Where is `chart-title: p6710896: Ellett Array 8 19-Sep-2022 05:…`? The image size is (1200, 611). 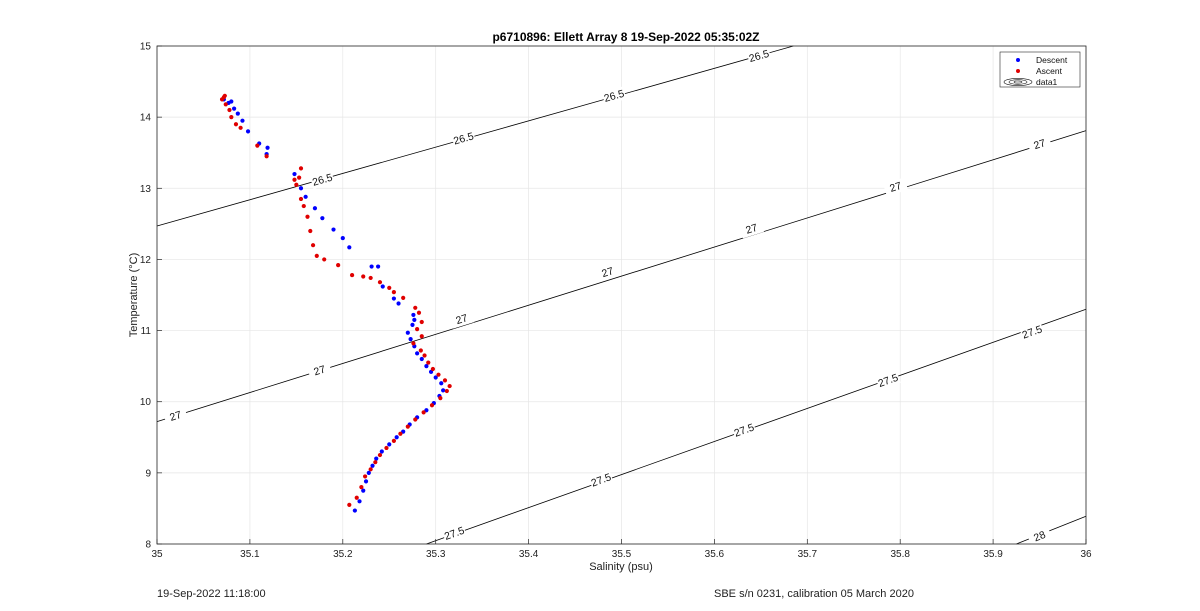
chart-title: p6710896: Ellett Array 8 19-Sep-2022 05:… is located at coordinates (625, 37).